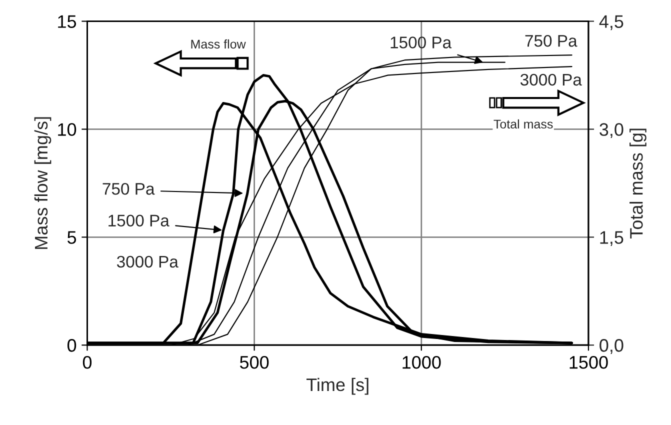  Describe the element at coordinates (638, 183) in the screenshot. I see `y2-axis-title: Total mass [g]` at that location.